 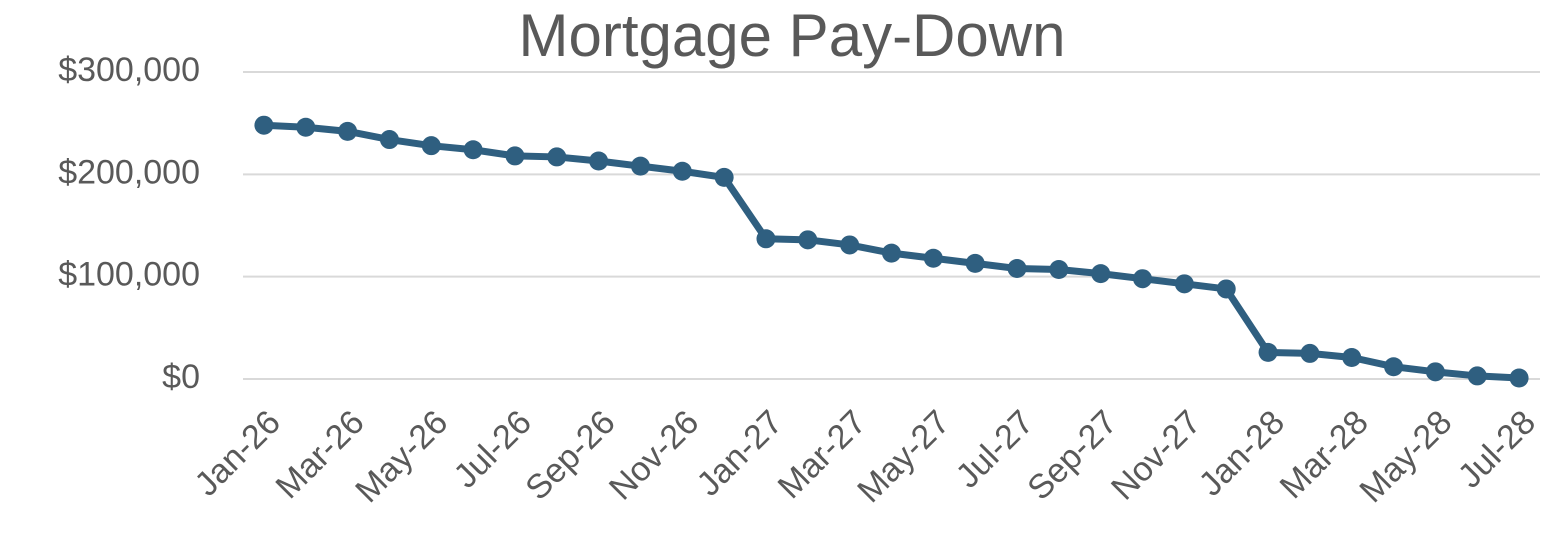 I want to click on x-tick-label: Jan-26, so click(x=238, y=453).